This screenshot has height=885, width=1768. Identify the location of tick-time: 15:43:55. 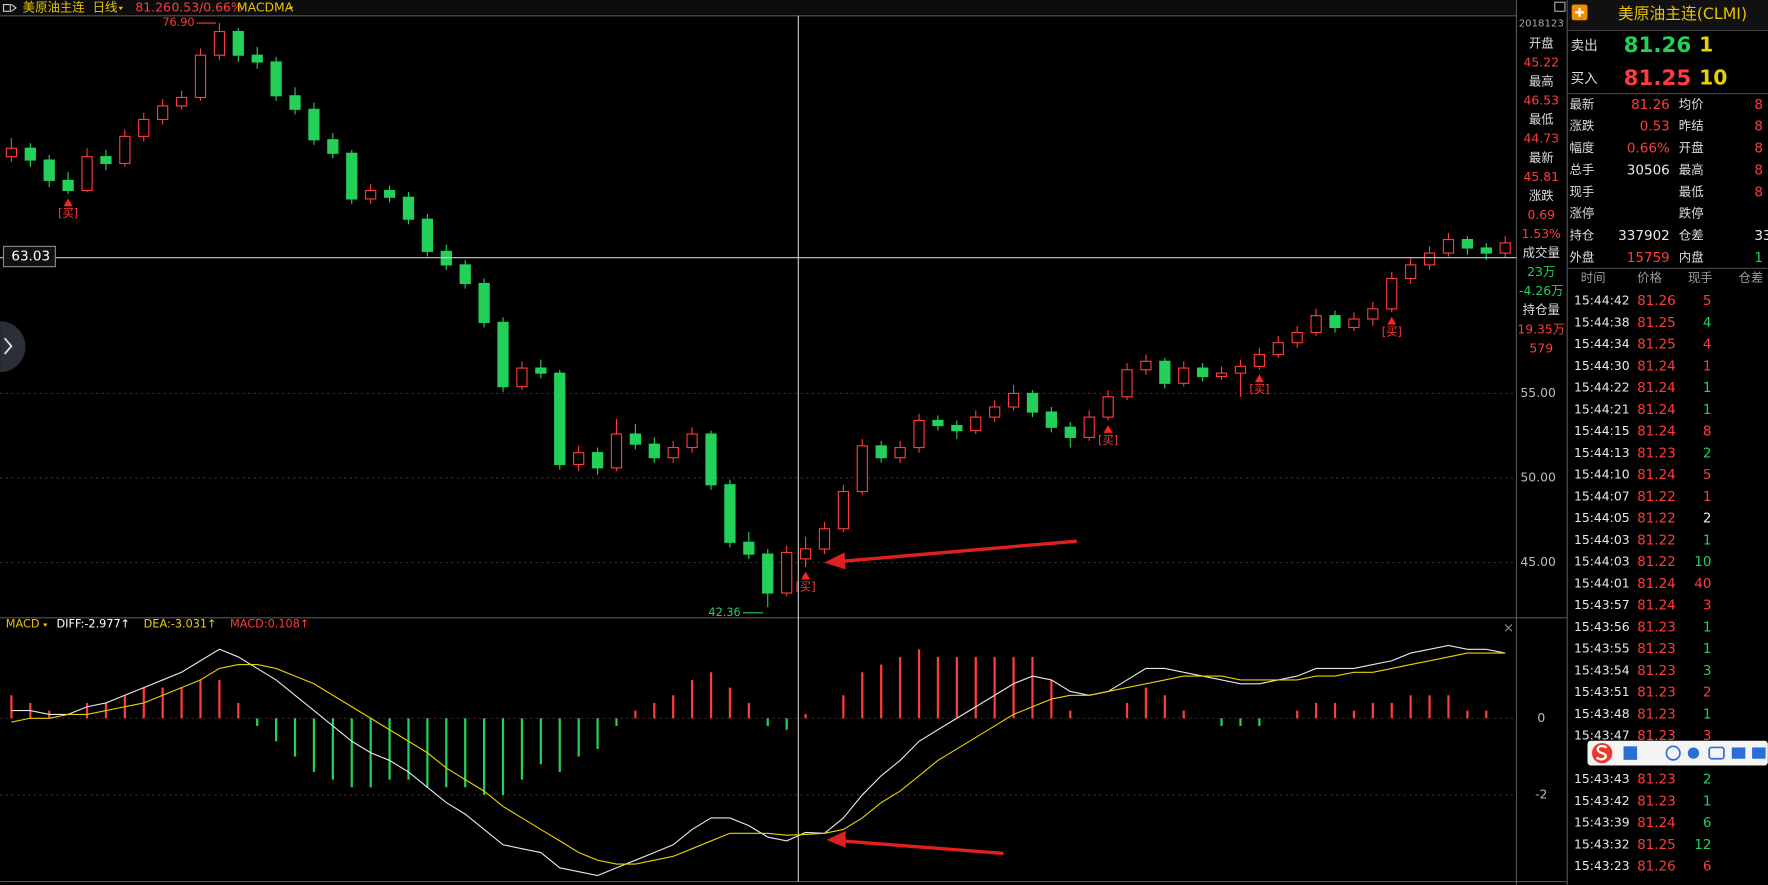
(1602, 648).